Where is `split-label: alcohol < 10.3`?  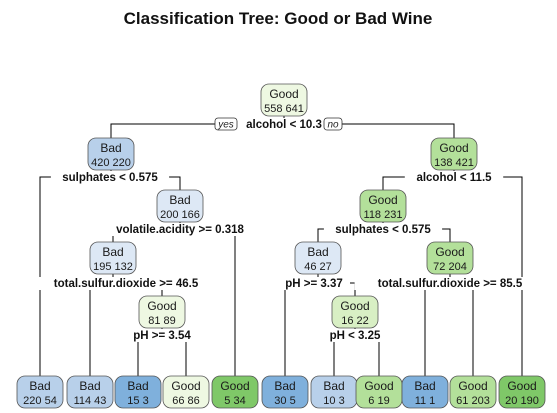
split-label: alcohol < 10.3 is located at coordinates (284, 125).